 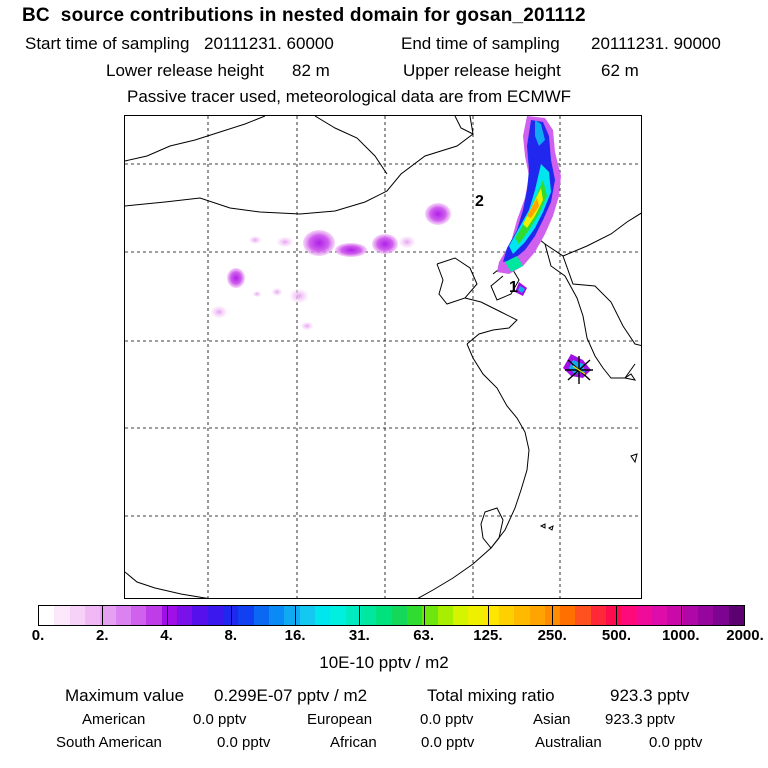 I want to click on colorbar, so click(x=391, y=615).